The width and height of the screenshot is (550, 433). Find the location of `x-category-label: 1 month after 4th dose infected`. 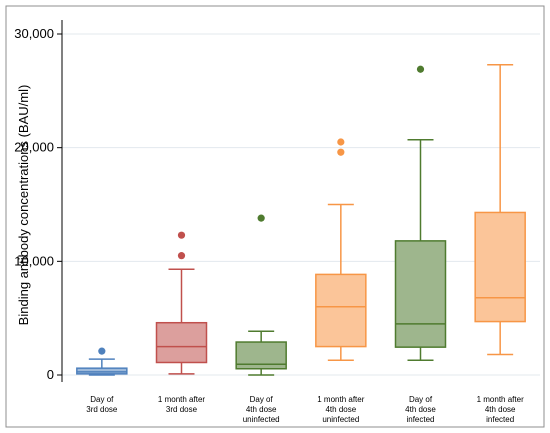

x-category-label: 1 month after 4th dose infected is located at coordinates (500, 409).